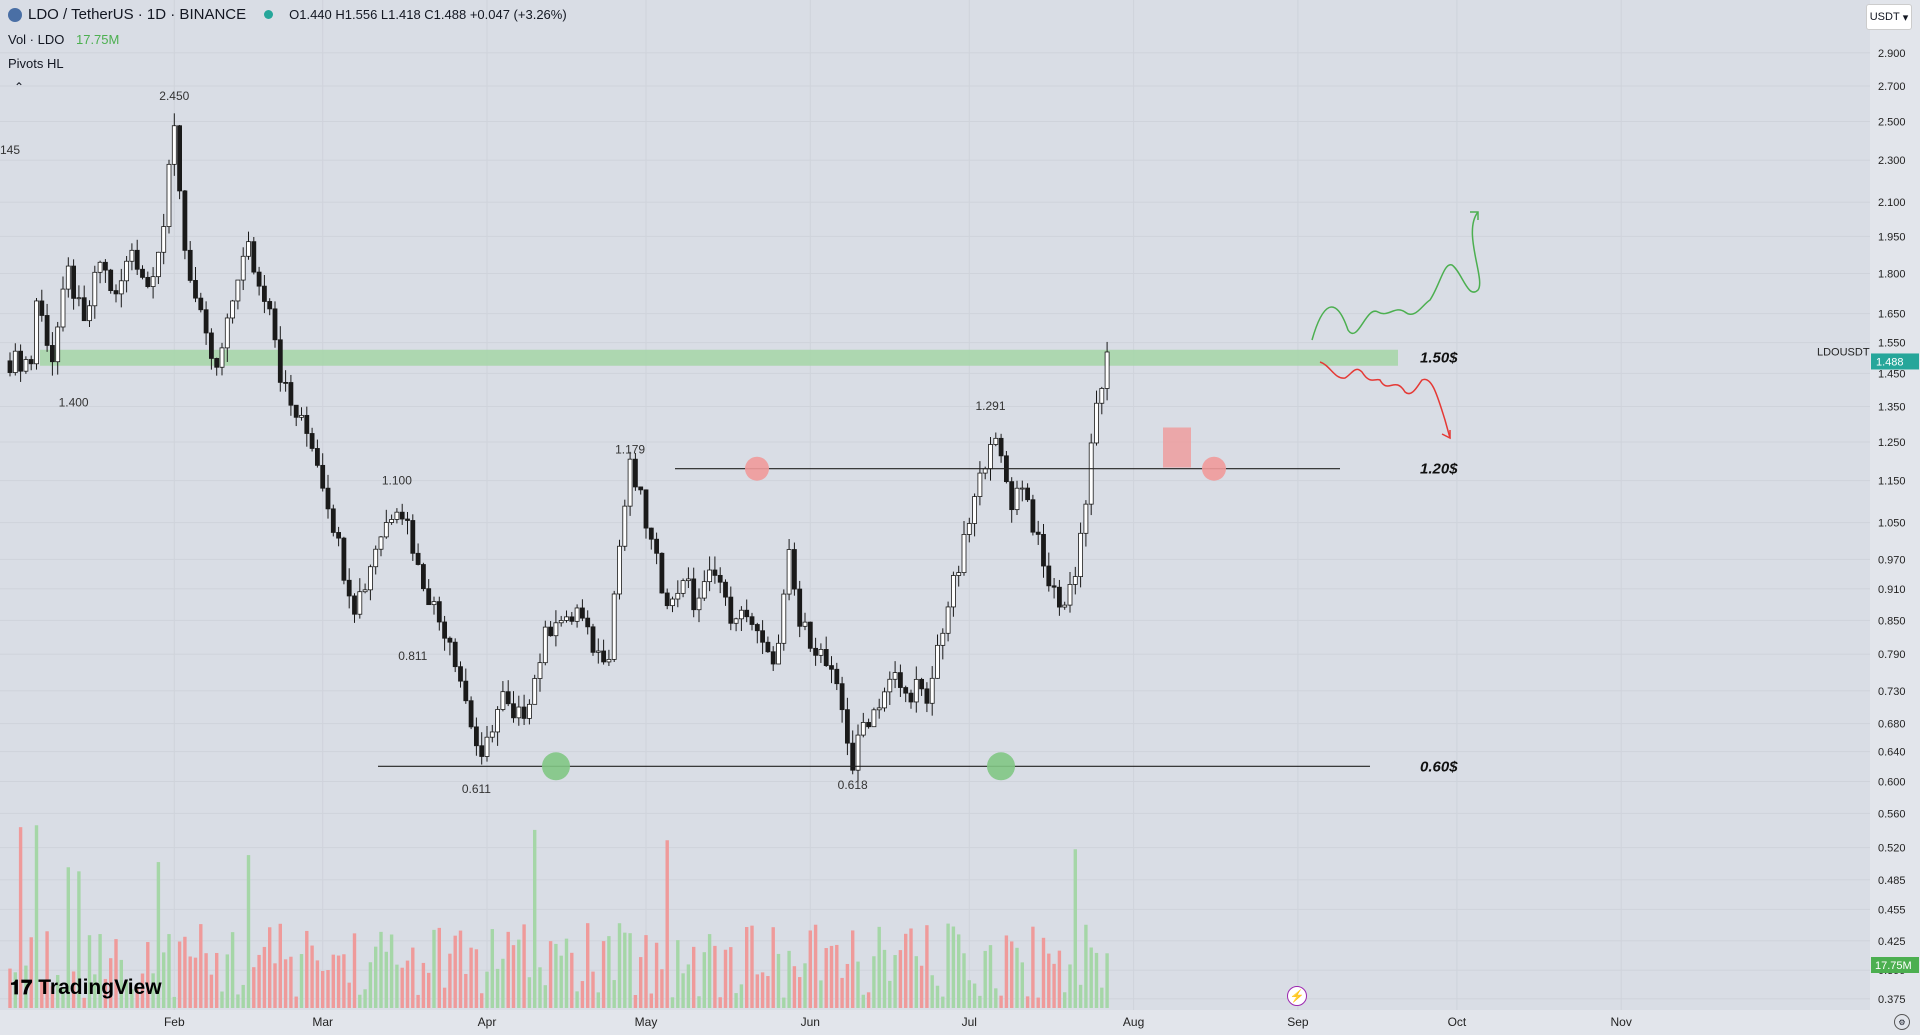  What do you see at coordinates (558, 916) in the screenshot?
I see `volume-bars` at bounding box center [558, 916].